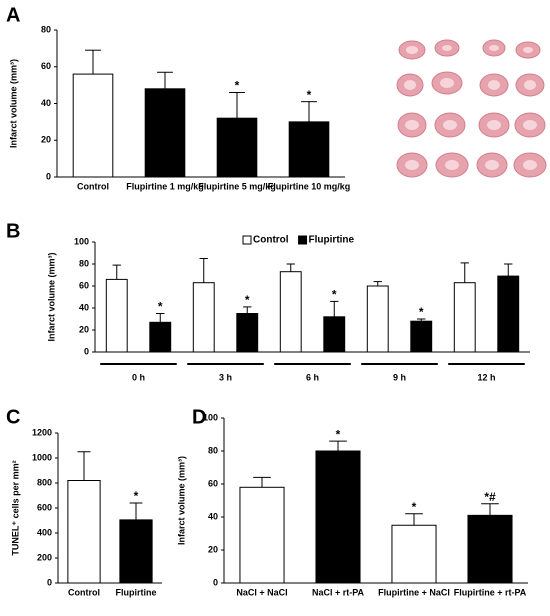 The image size is (550, 616). I want to click on panel-label: D, so click(199, 417).